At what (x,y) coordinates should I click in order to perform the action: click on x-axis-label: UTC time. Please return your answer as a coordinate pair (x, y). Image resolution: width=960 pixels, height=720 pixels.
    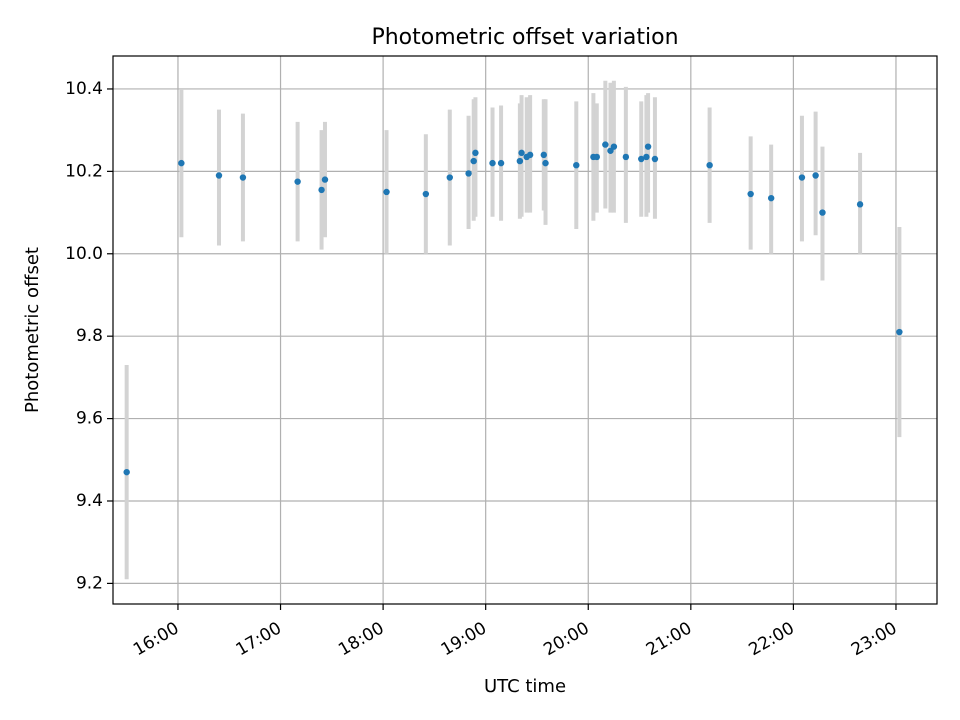
    Looking at the image, I should click on (525, 686).